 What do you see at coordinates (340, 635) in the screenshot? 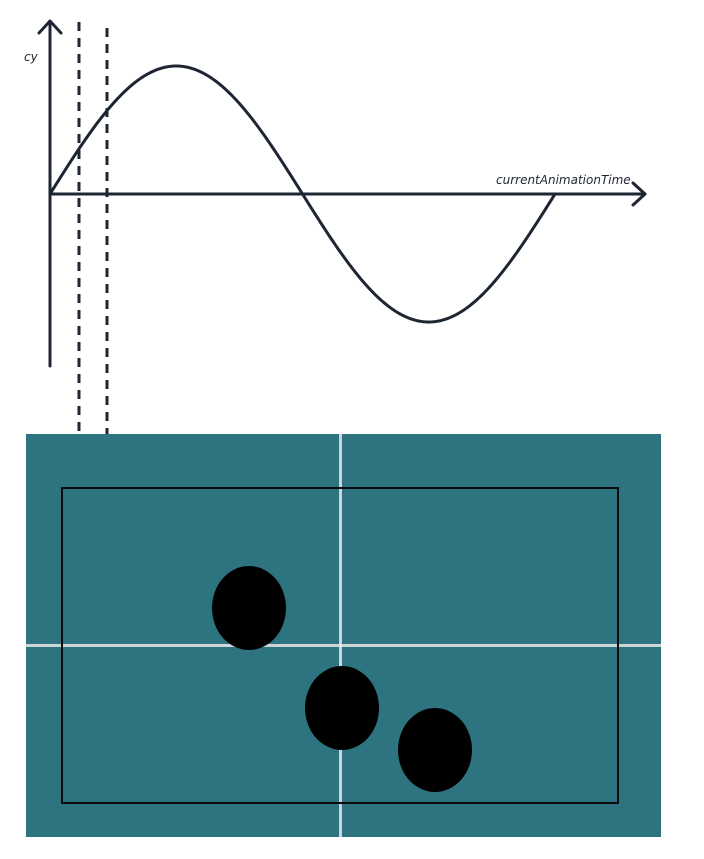
I see `vertical-guide-line` at bounding box center [340, 635].